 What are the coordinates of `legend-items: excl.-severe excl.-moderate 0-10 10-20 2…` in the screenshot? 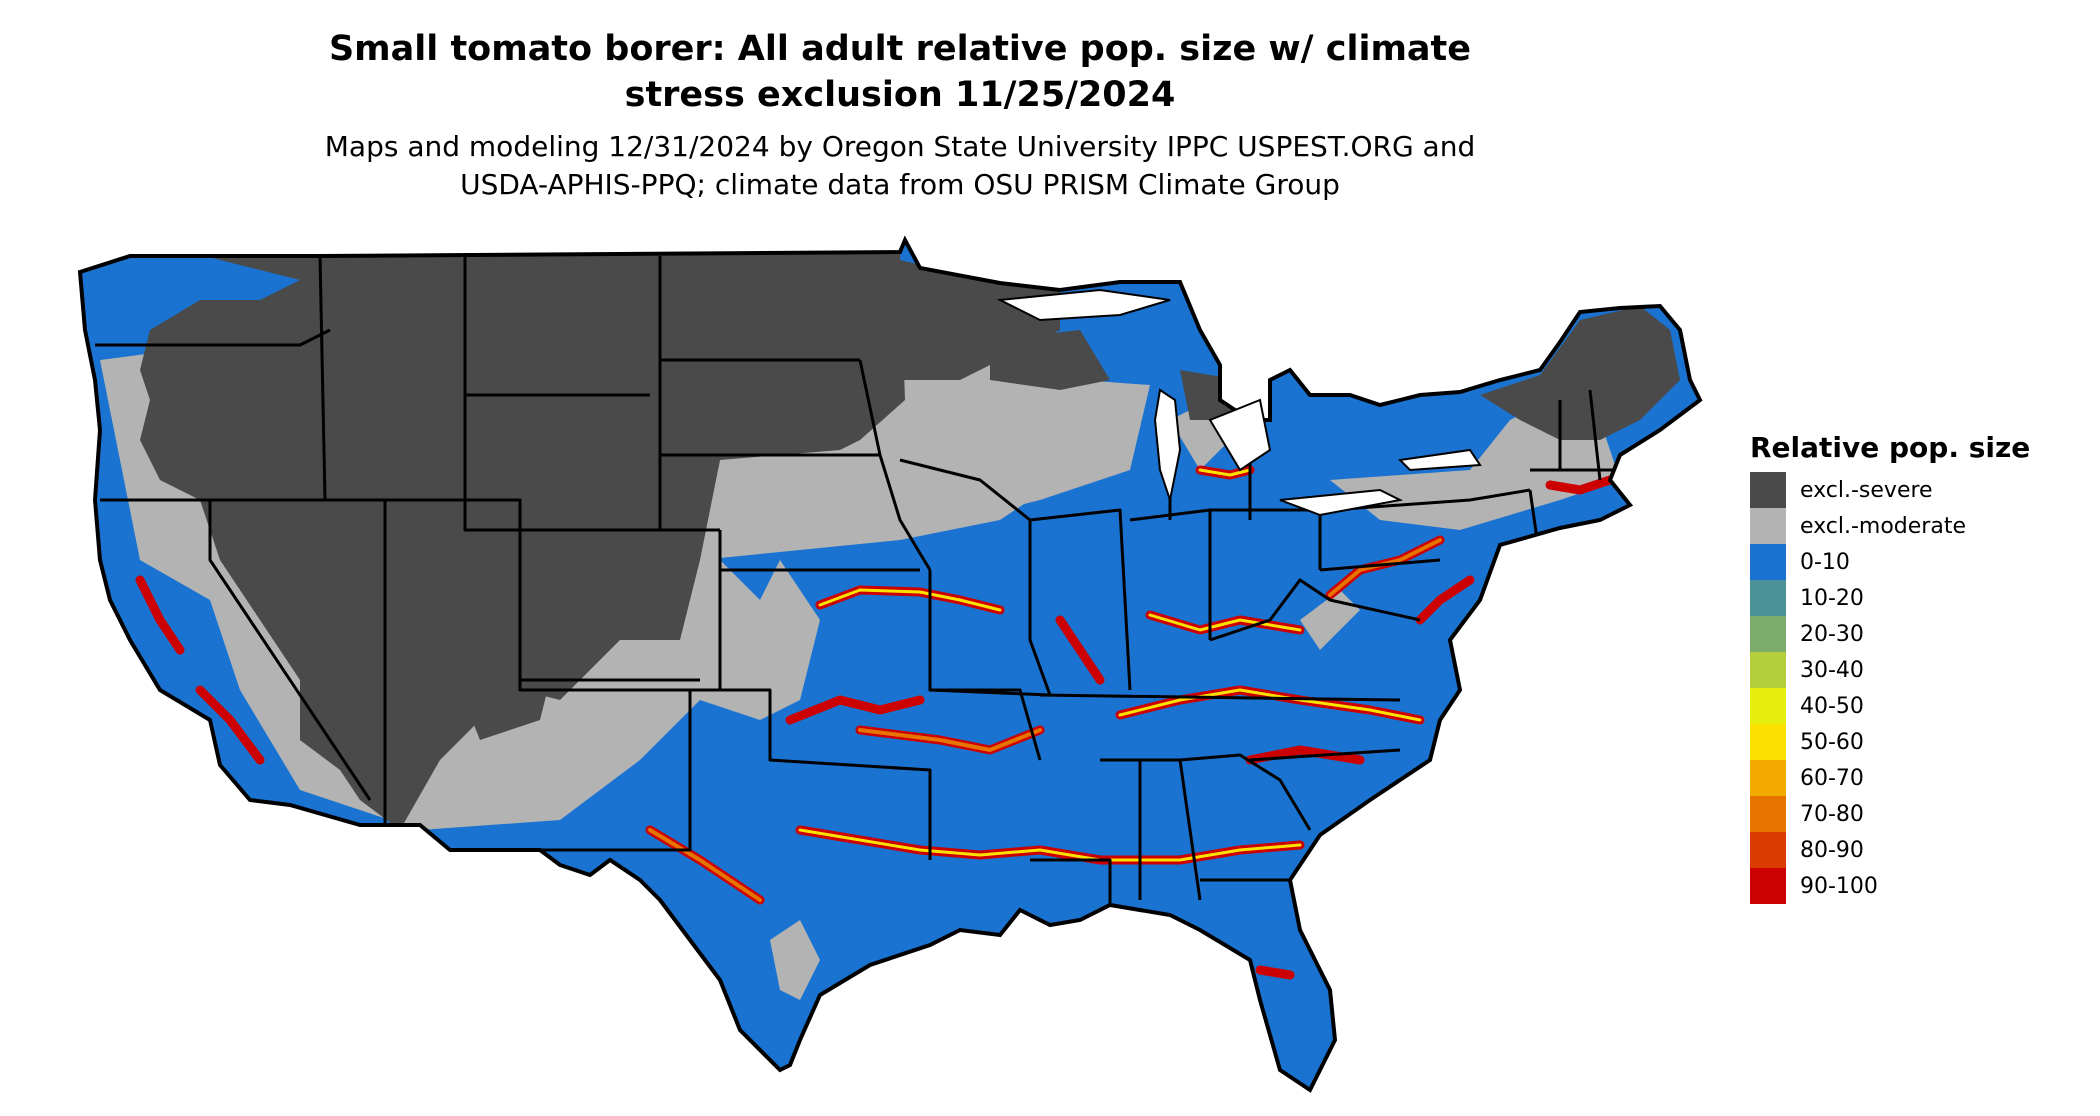 It's located at (1920, 688).